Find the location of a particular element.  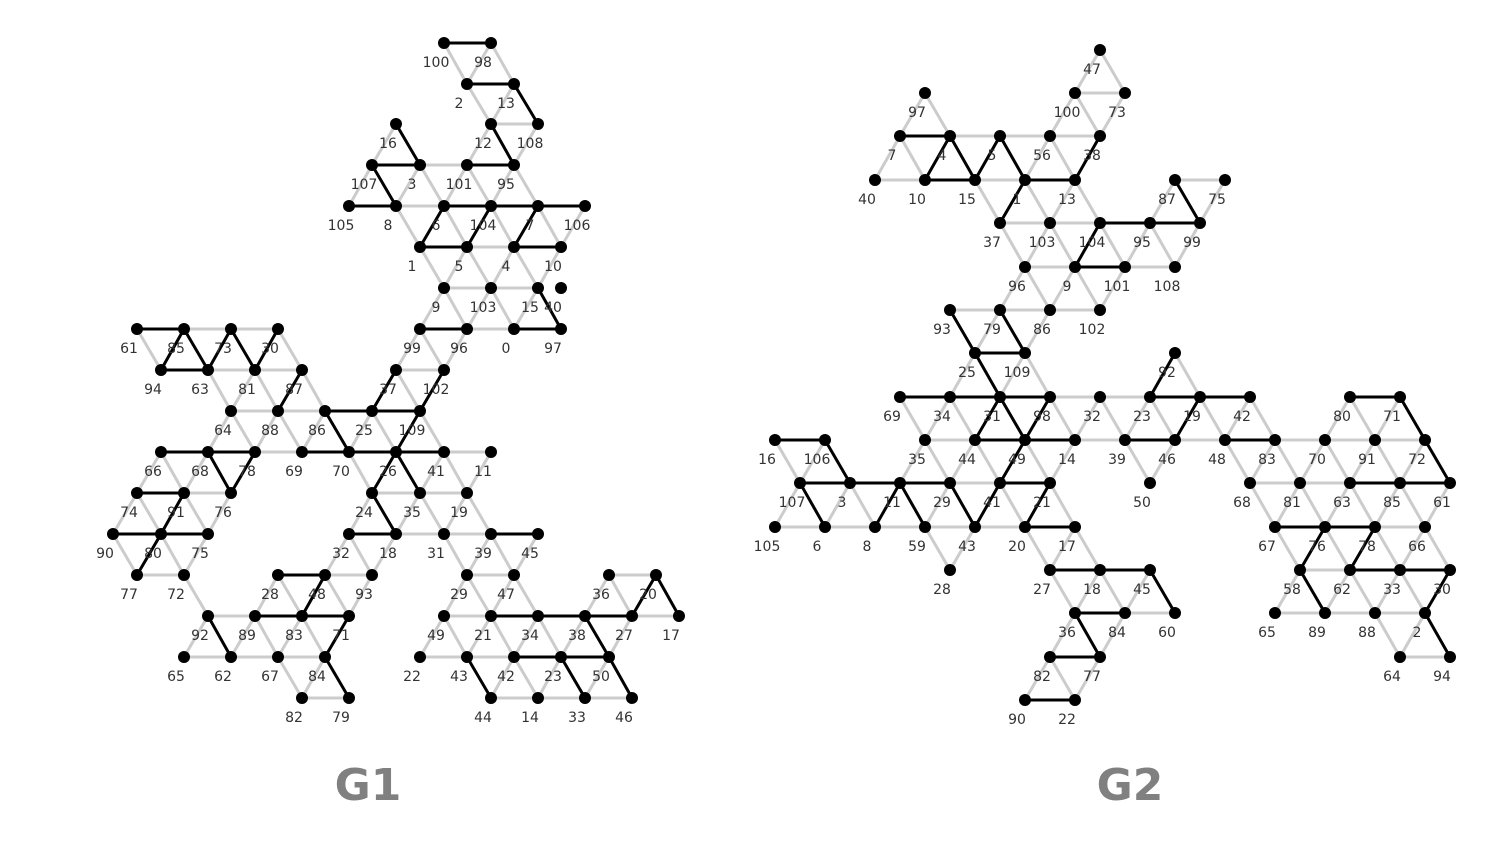

g2-3-label: 3 is located at coordinates (842, 503).